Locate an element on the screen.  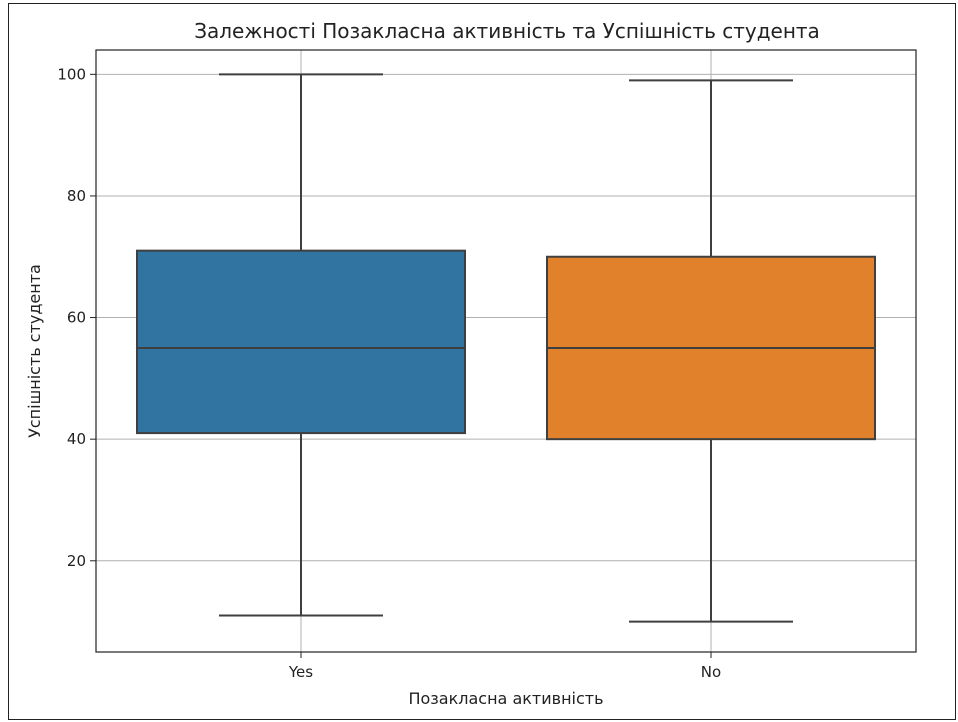
y-tick-label-60: 60 is located at coordinates (76, 318).